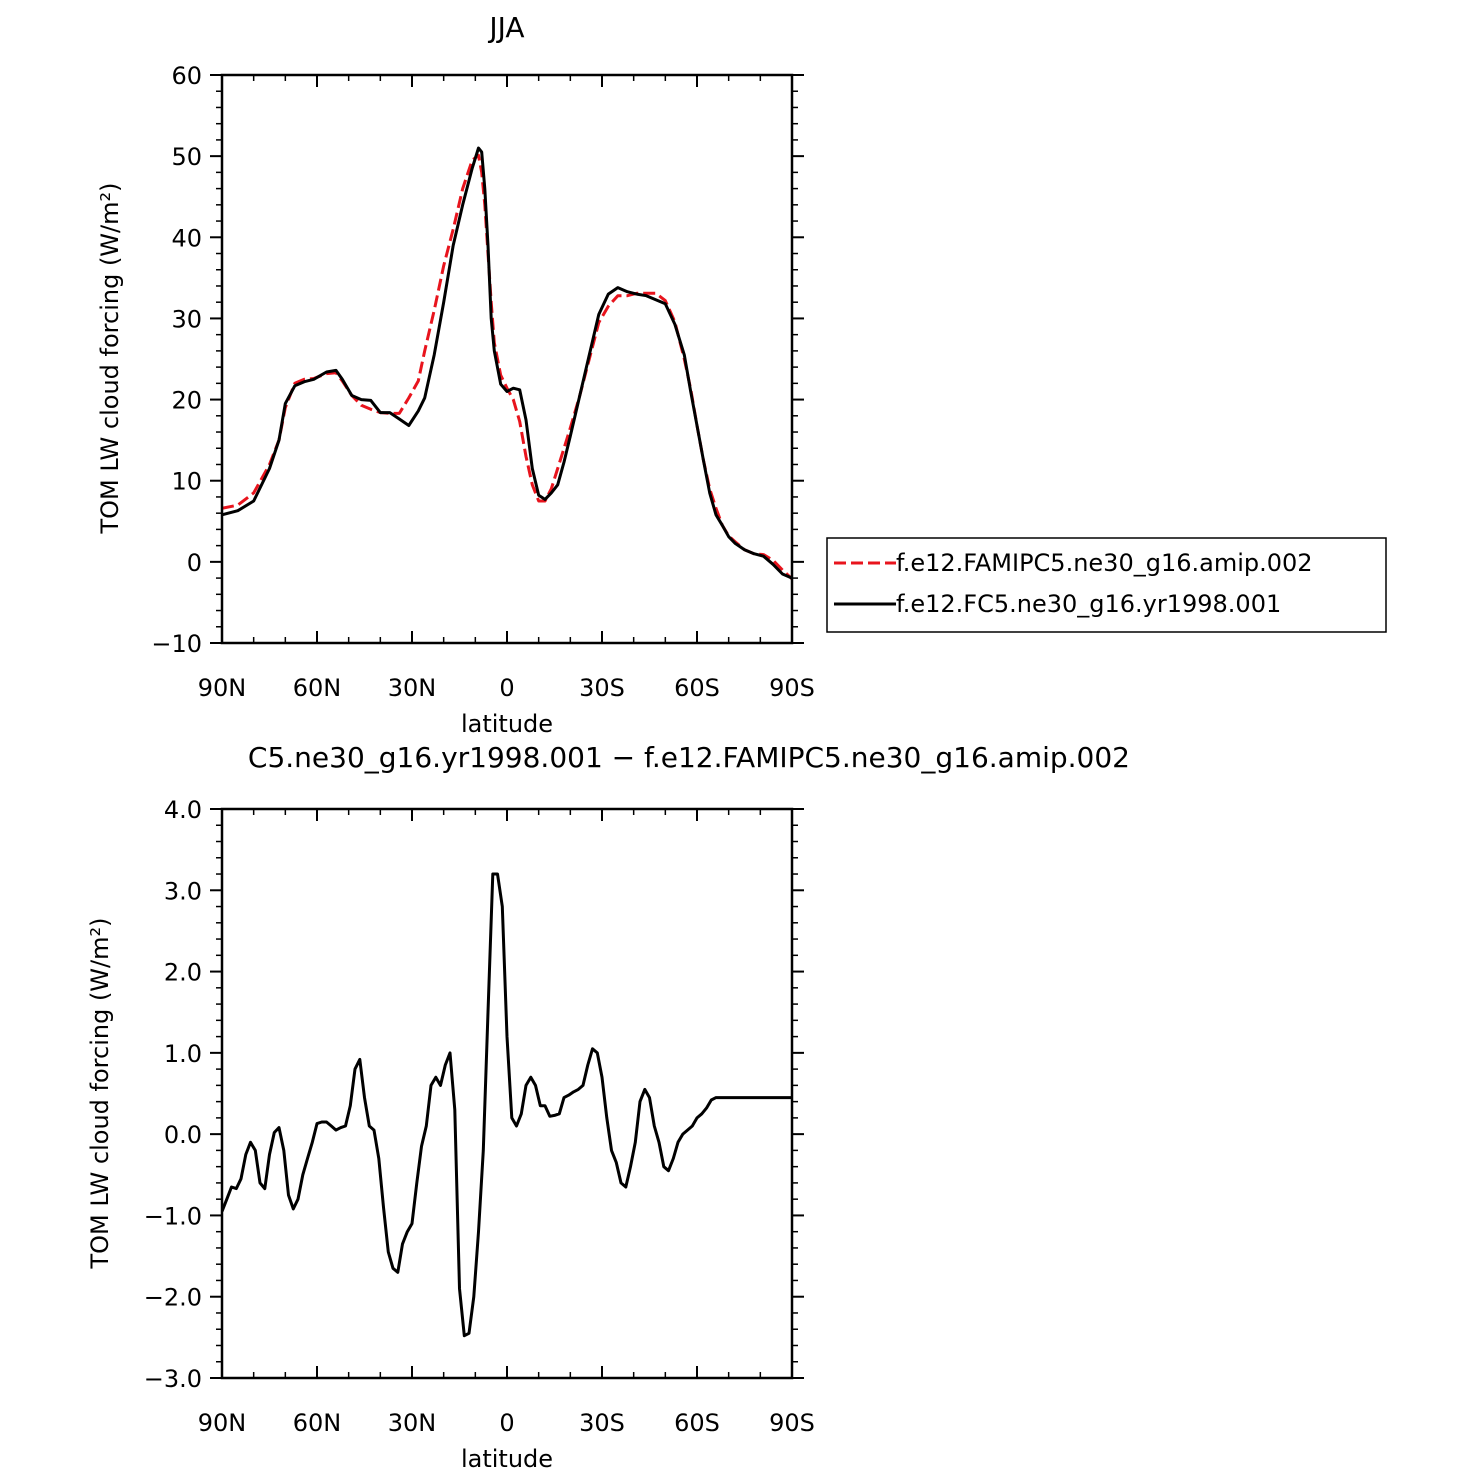 The width and height of the screenshot is (1480, 1480). I want to click on y-tick-label: 3.0, so click(183, 891).